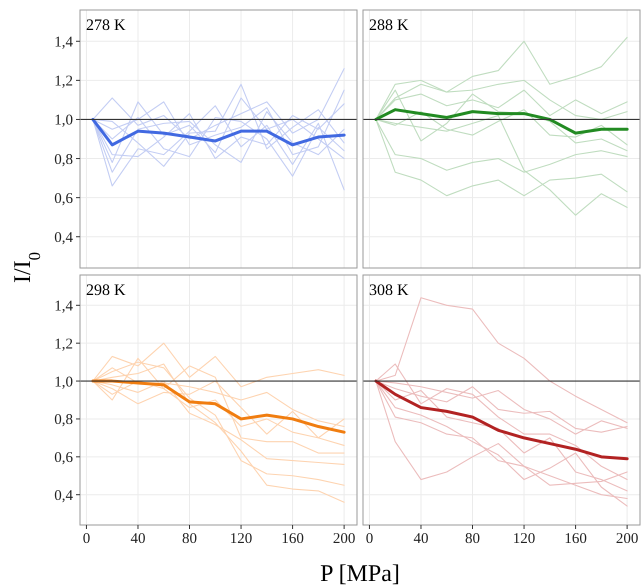 Image resolution: width=644 pixels, height=585 pixels. I want to click on chart-title: 278 K, so click(106, 25).